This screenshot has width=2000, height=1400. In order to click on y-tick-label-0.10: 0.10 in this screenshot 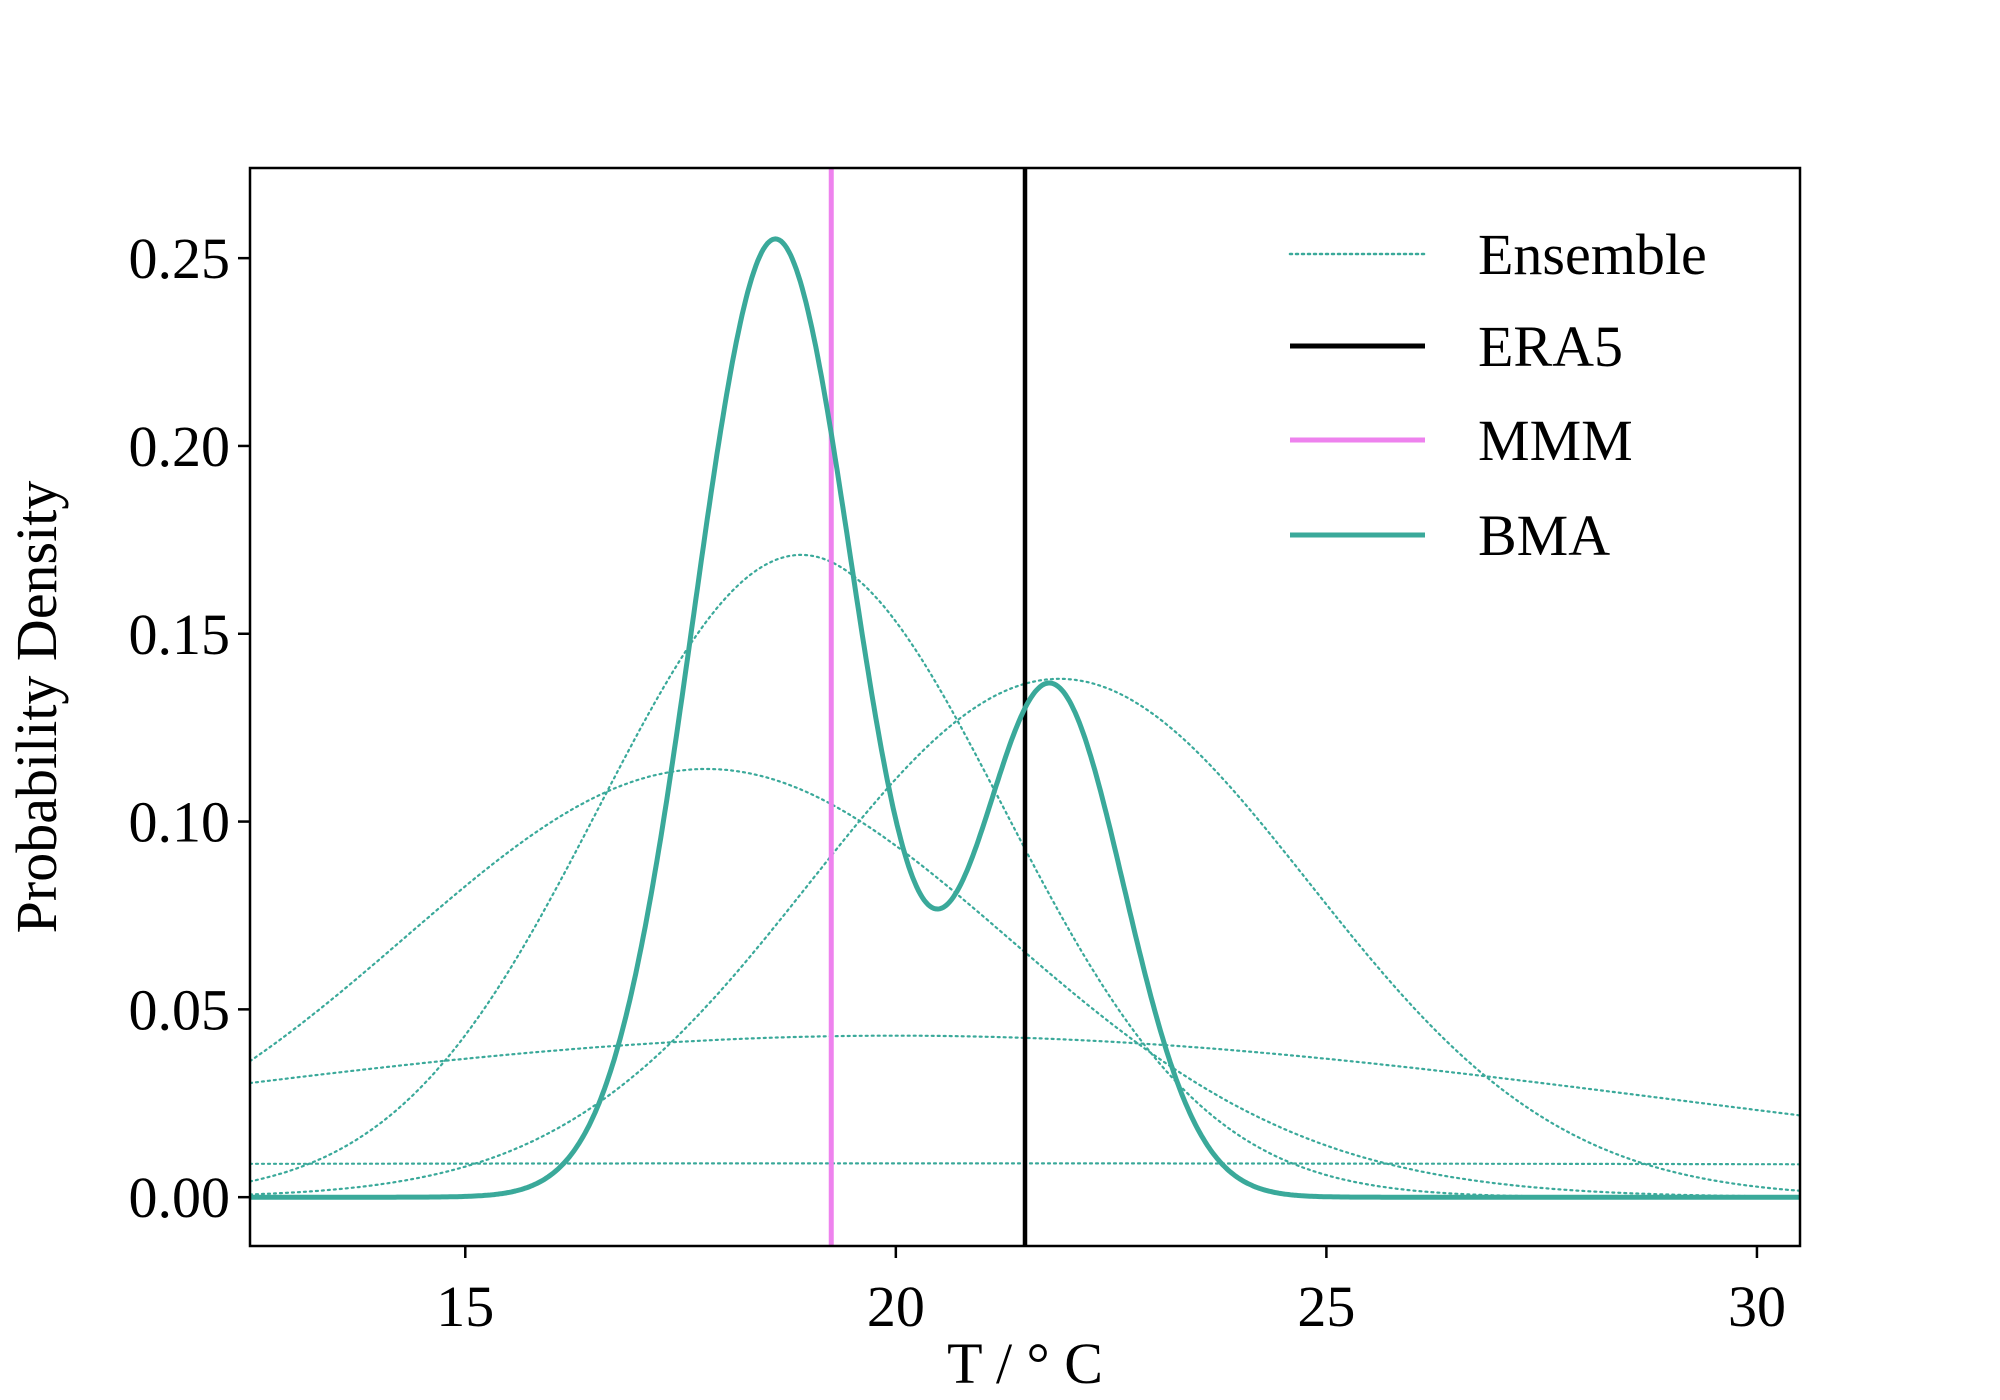, I will do `click(180, 822)`.